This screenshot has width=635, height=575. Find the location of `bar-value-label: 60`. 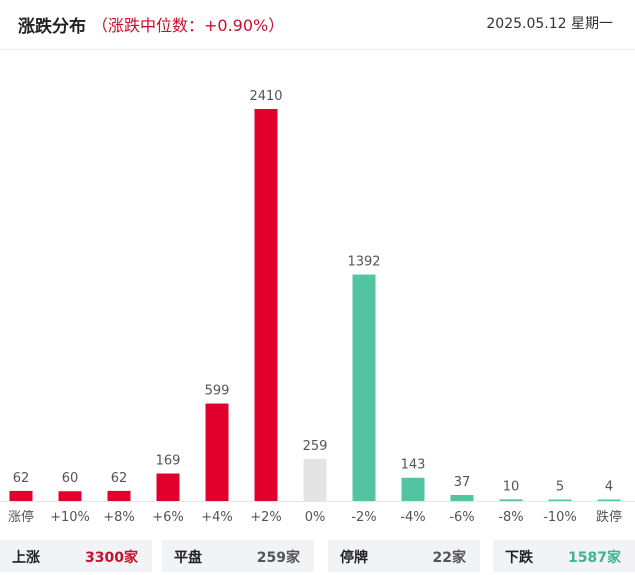

bar-value-label: 60 is located at coordinates (70, 478).